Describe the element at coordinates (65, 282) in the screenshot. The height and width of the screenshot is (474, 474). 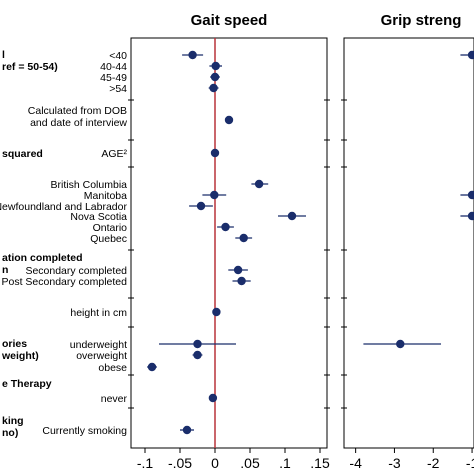
I see `row-label: Post Secondary completed` at that location.